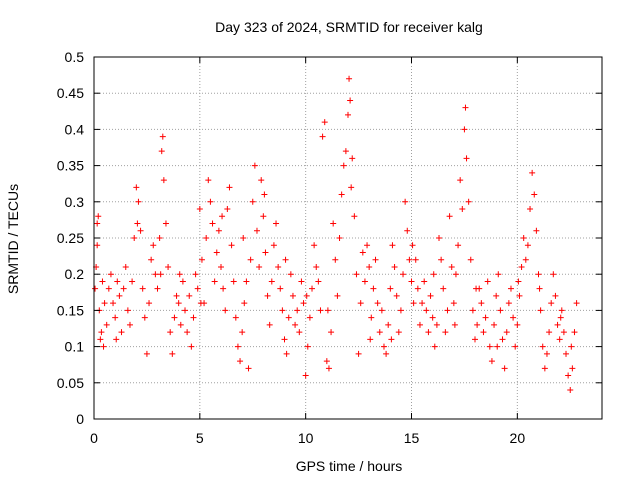 The width and height of the screenshot is (640, 480). I want to click on y-tick-label: 0, so click(80, 419).